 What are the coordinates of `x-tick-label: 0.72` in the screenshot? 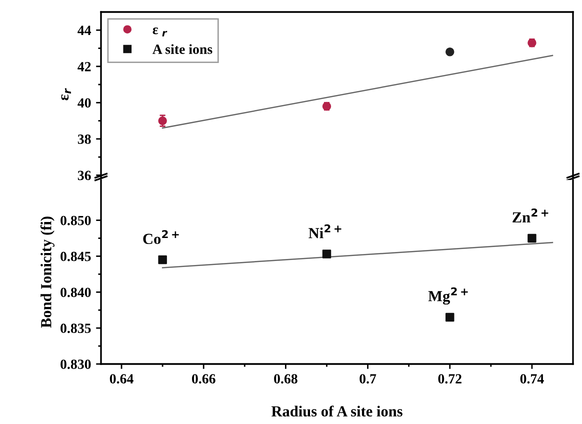 It's located at (450, 379).